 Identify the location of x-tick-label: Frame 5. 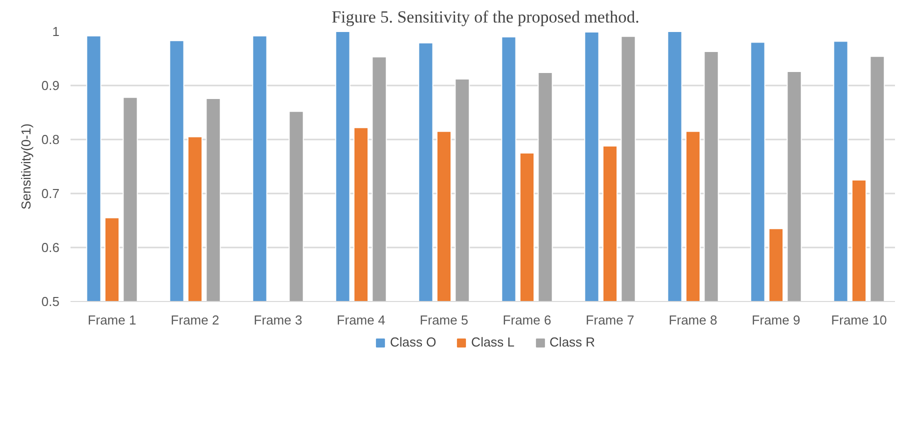
(444, 320).